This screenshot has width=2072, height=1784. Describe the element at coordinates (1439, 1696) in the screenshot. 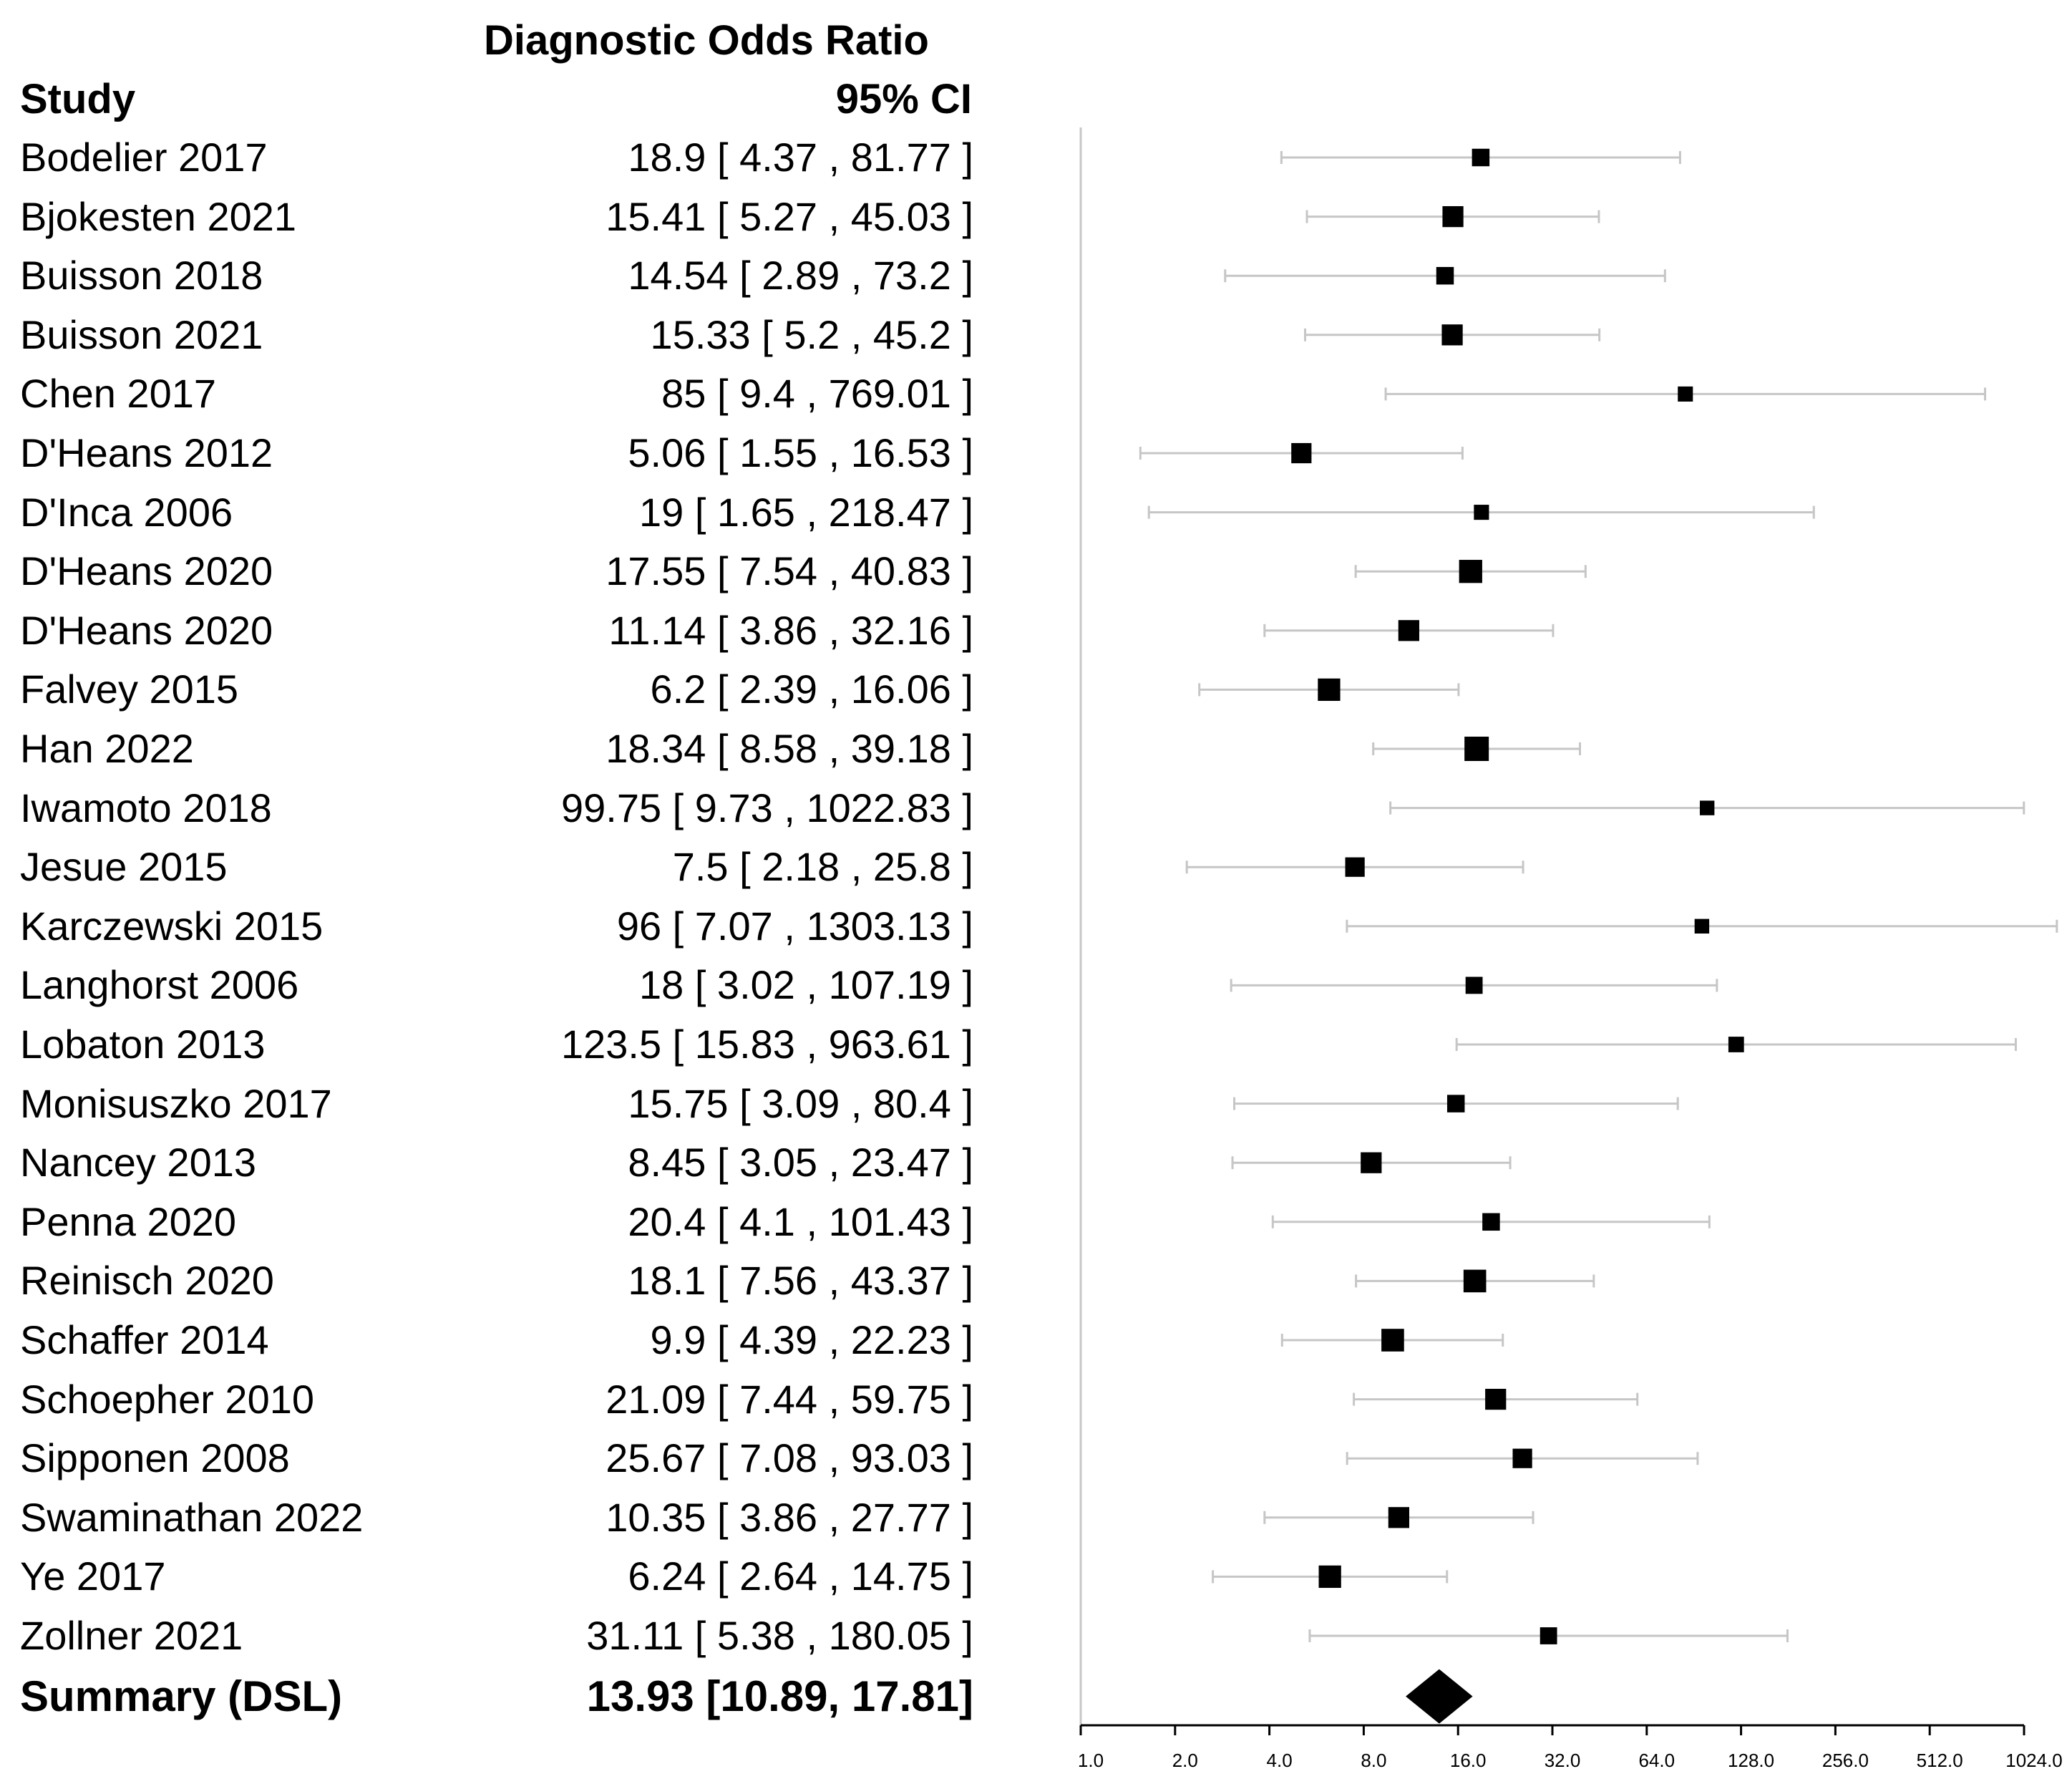

I see `summary-diamond` at that location.